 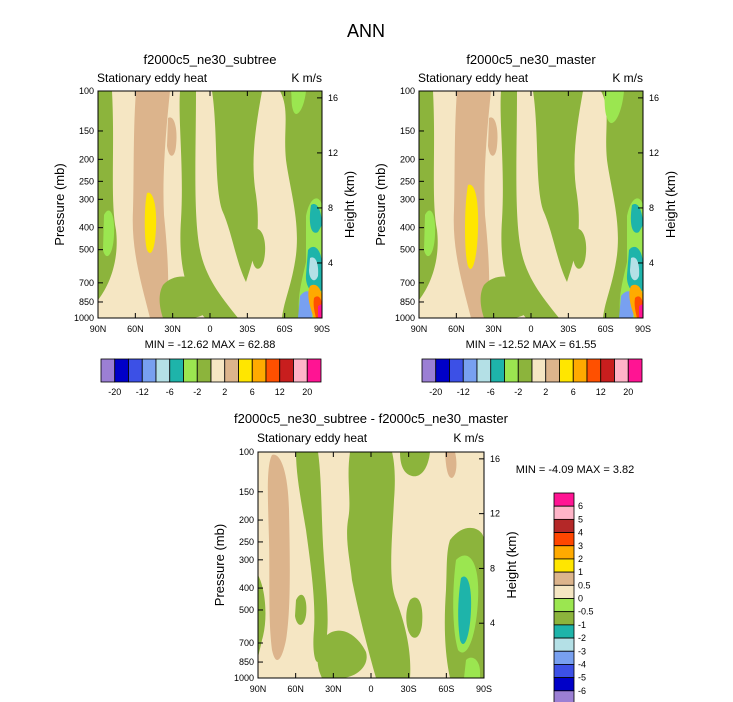 What do you see at coordinates (330, 263) in the screenshot?
I see `height-tick-label: 4` at bounding box center [330, 263].